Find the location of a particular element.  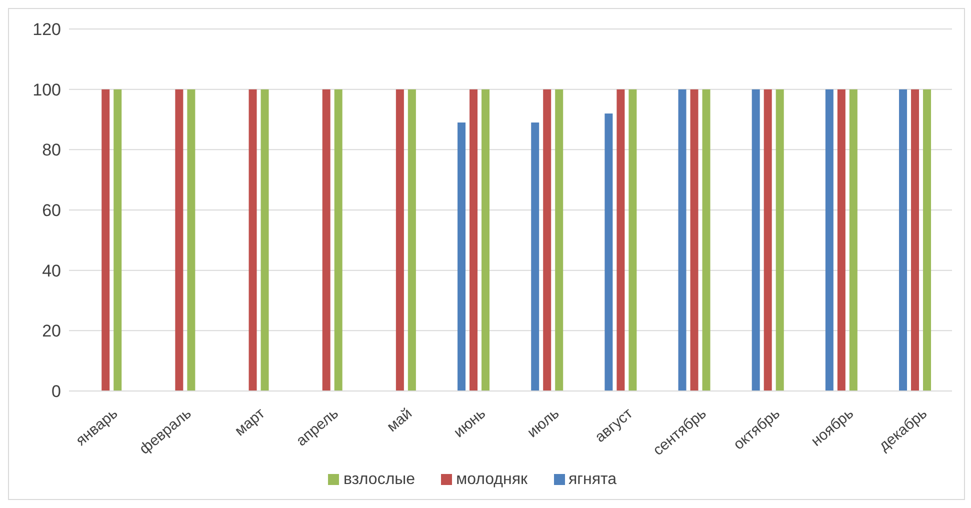

y-tick-label: 60 is located at coordinates (51, 210).